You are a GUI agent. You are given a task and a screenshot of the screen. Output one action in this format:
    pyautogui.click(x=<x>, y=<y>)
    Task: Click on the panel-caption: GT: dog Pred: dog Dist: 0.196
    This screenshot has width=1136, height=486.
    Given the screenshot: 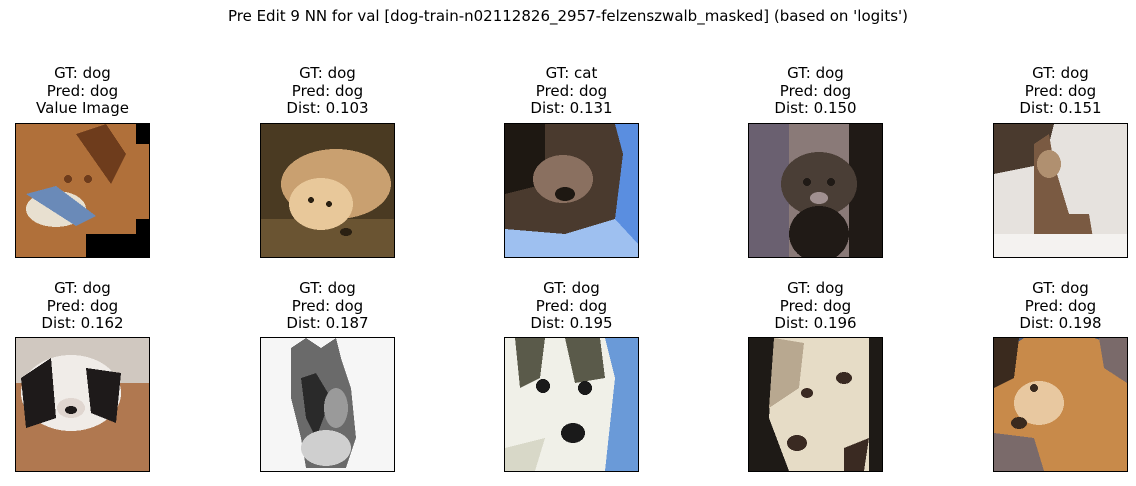 What is the action you would take?
    pyautogui.click(x=815, y=306)
    